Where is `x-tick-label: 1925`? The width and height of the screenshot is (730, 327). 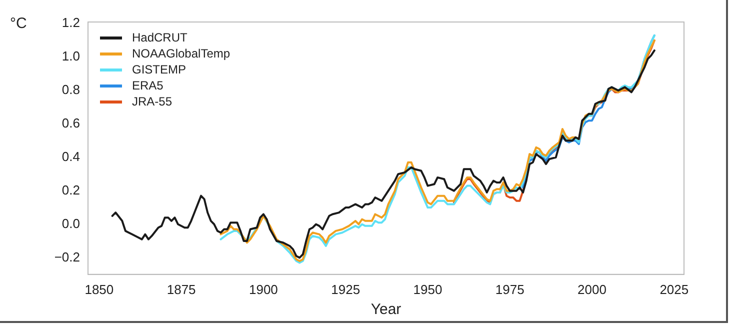 x-tick-label: 1925 is located at coordinates (345, 289).